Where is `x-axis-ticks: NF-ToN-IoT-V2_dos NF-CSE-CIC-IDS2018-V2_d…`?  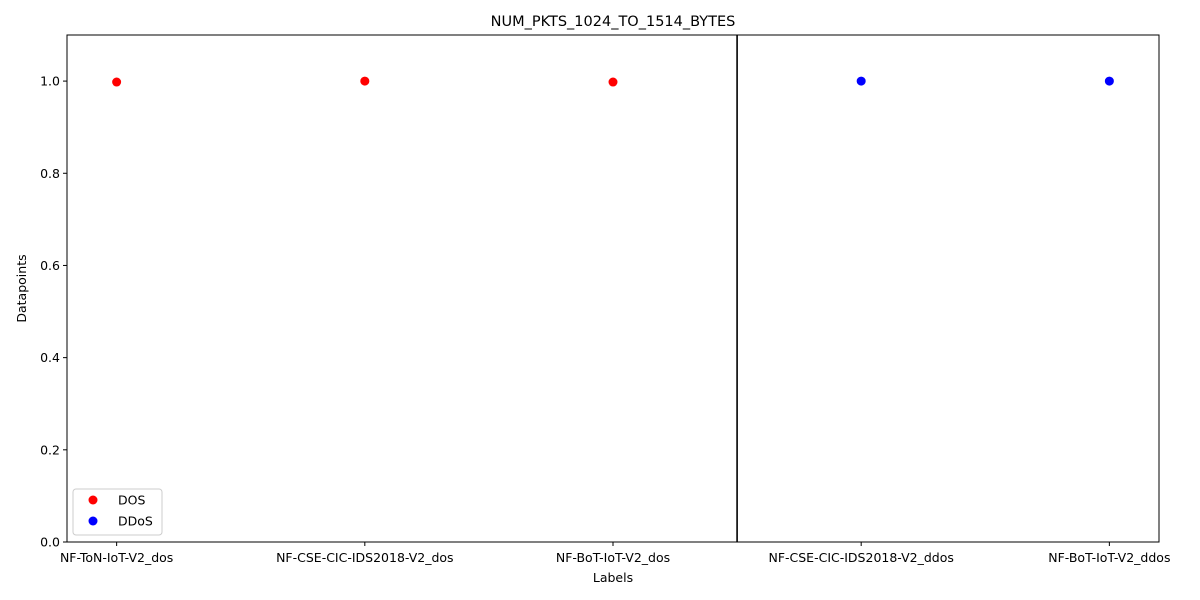
x-axis-ticks: NF-ToN-IoT-V2_dos NF-CSE-CIC-IDS2018-V2_d… is located at coordinates (615, 553).